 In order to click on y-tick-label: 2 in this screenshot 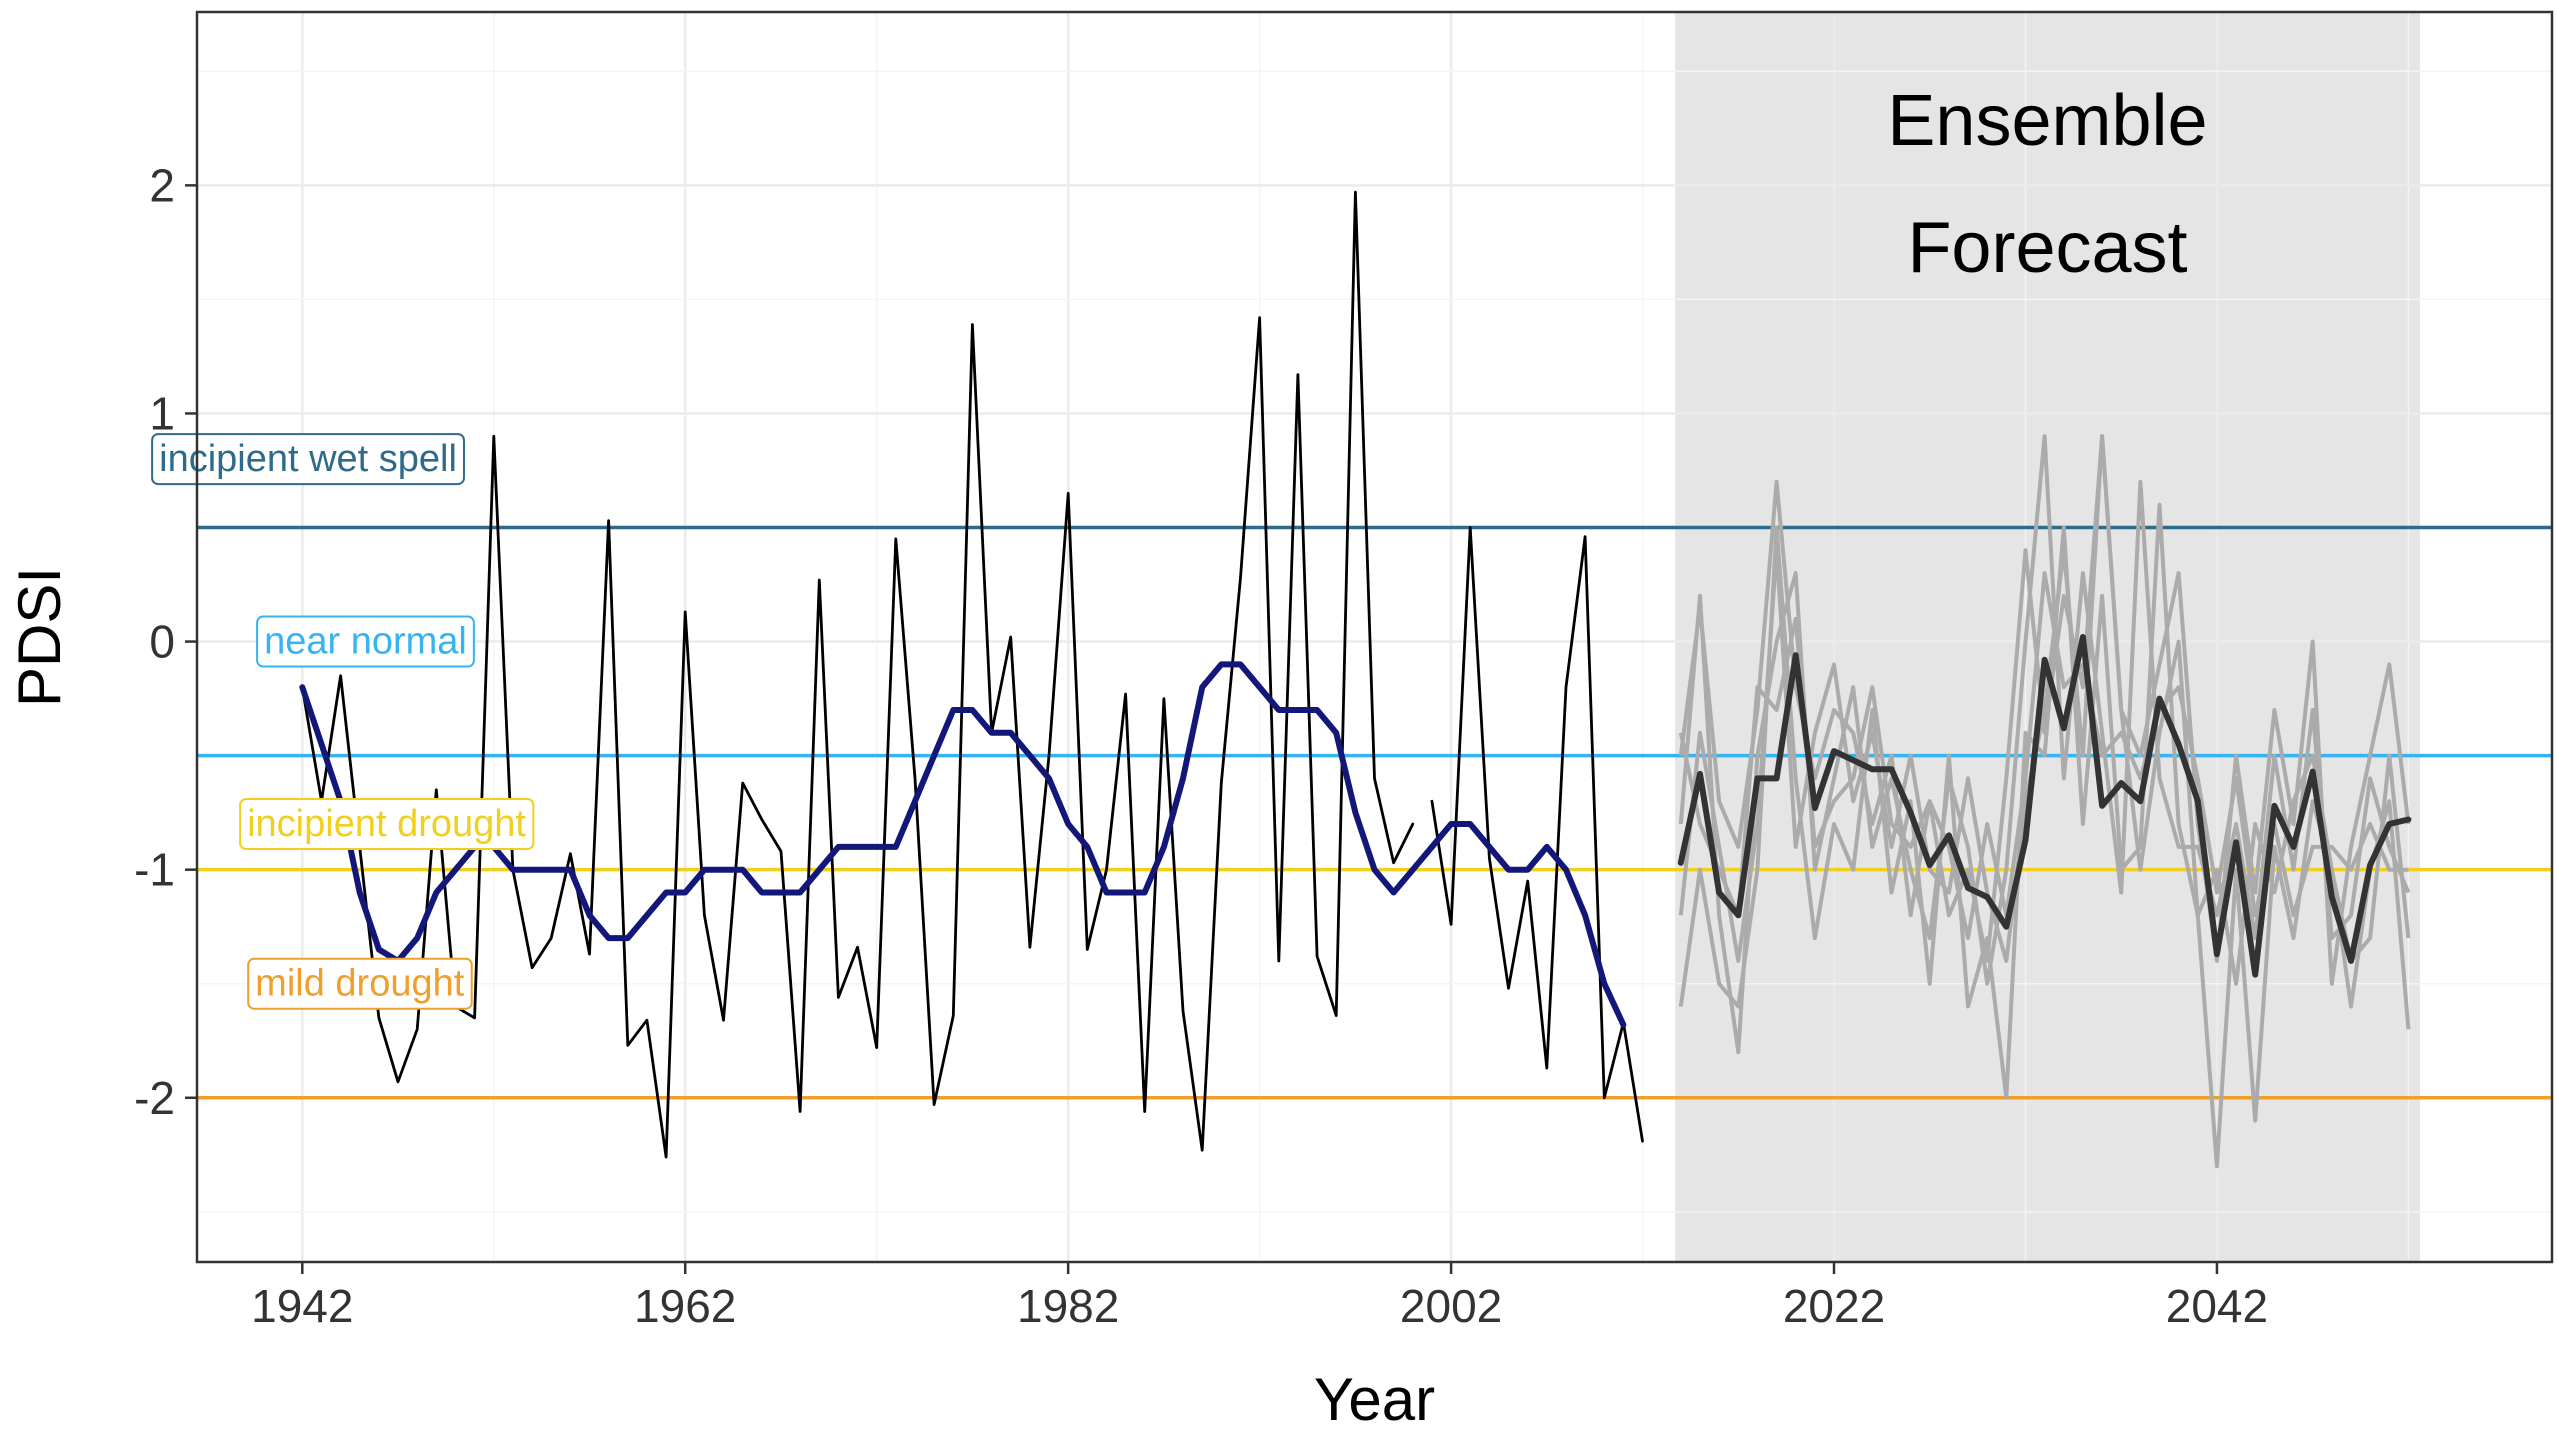, I will do `click(162, 185)`.